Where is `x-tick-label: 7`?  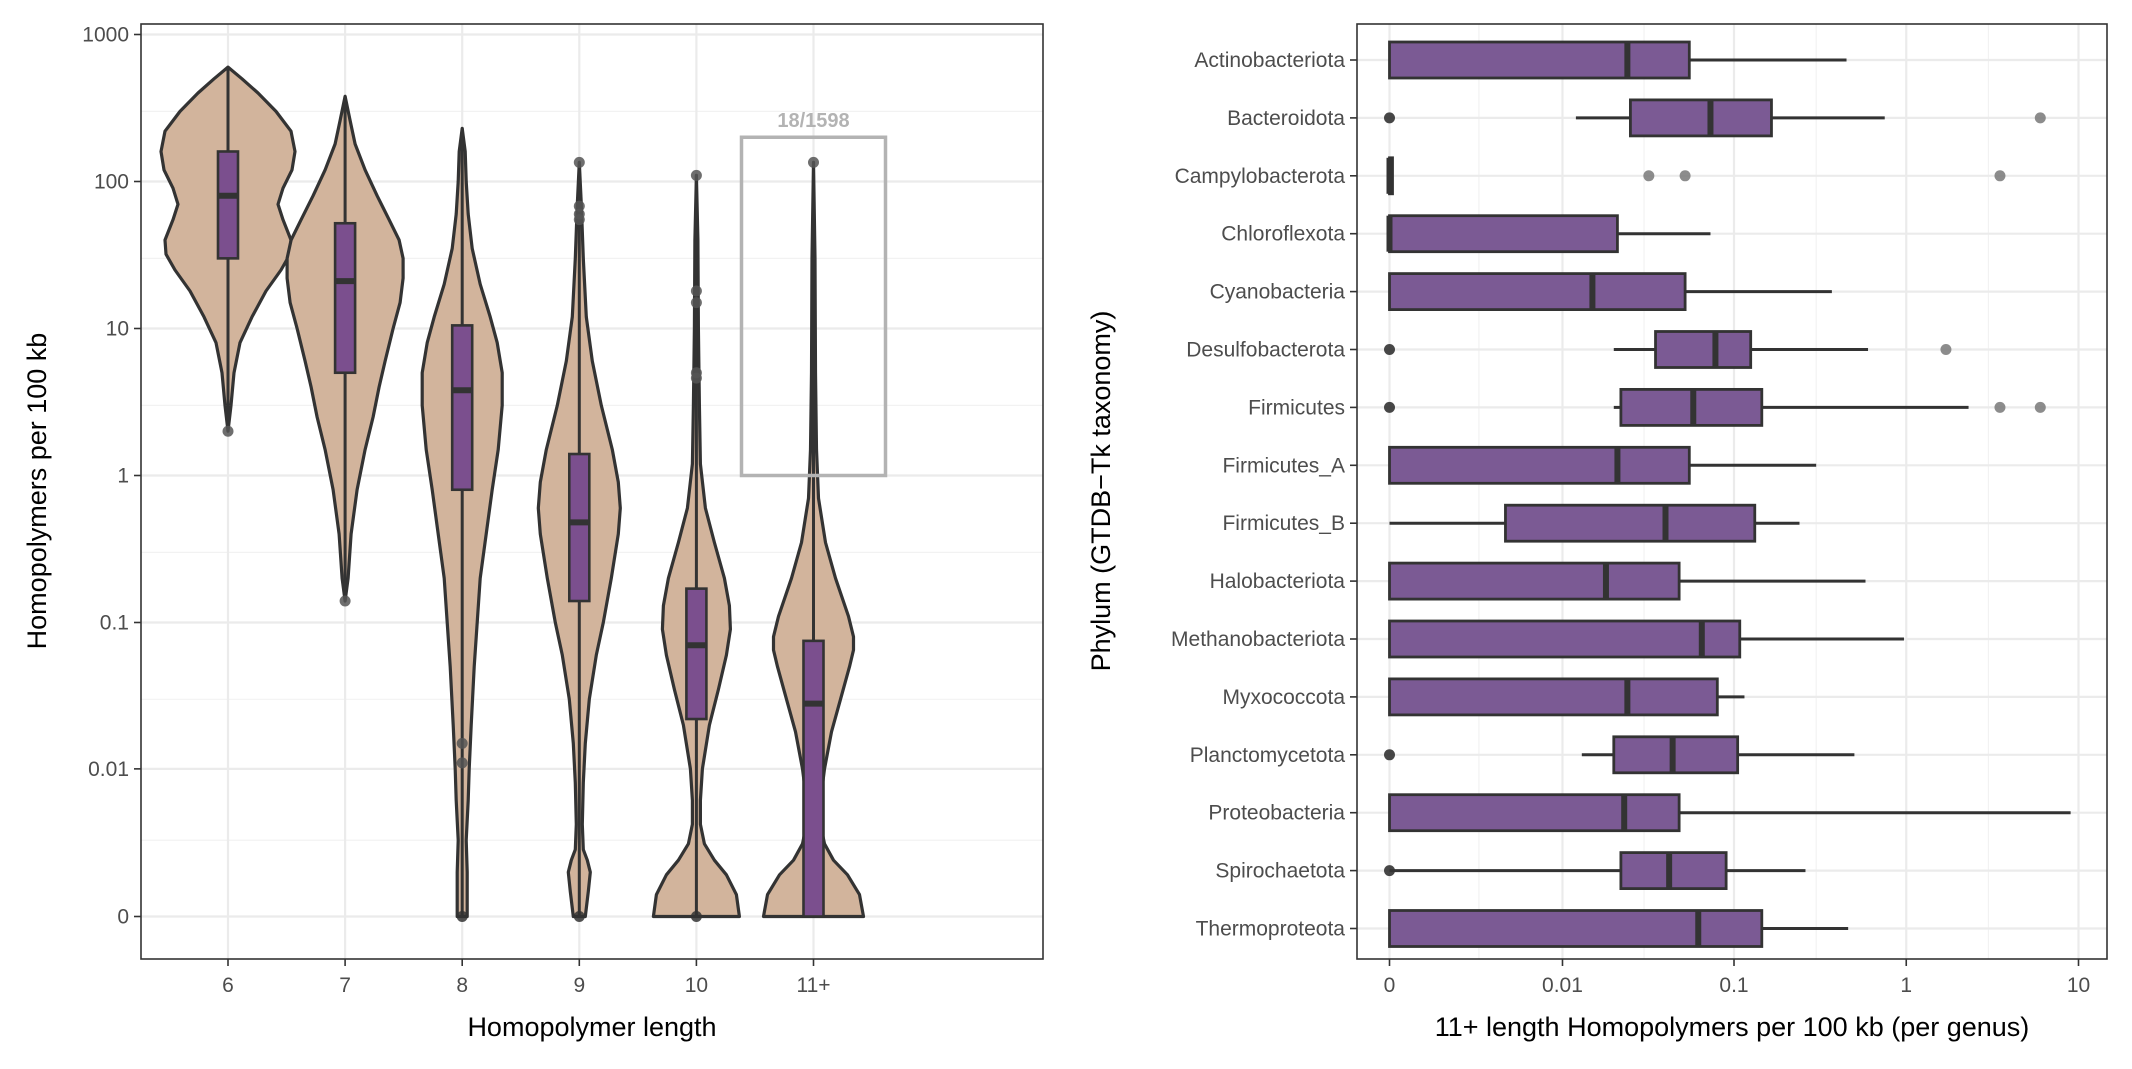 x-tick-label: 7 is located at coordinates (345, 985).